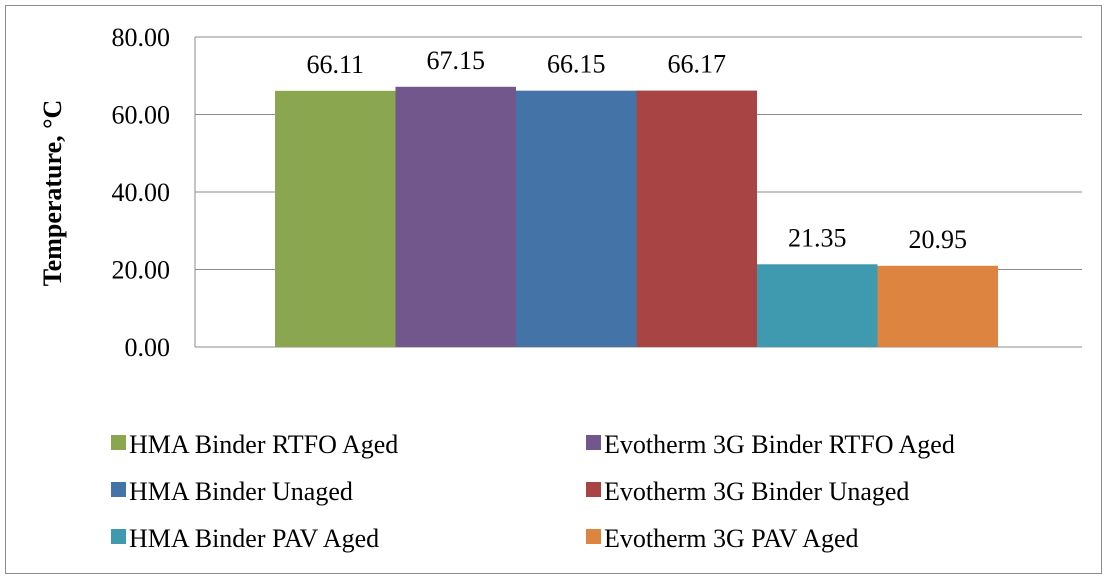 This screenshot has height=581, width=1109. What do you see at coordinates (817, 237) in the screenshot?
I see `data-label: 21.35` at bounding box center [817, 237].